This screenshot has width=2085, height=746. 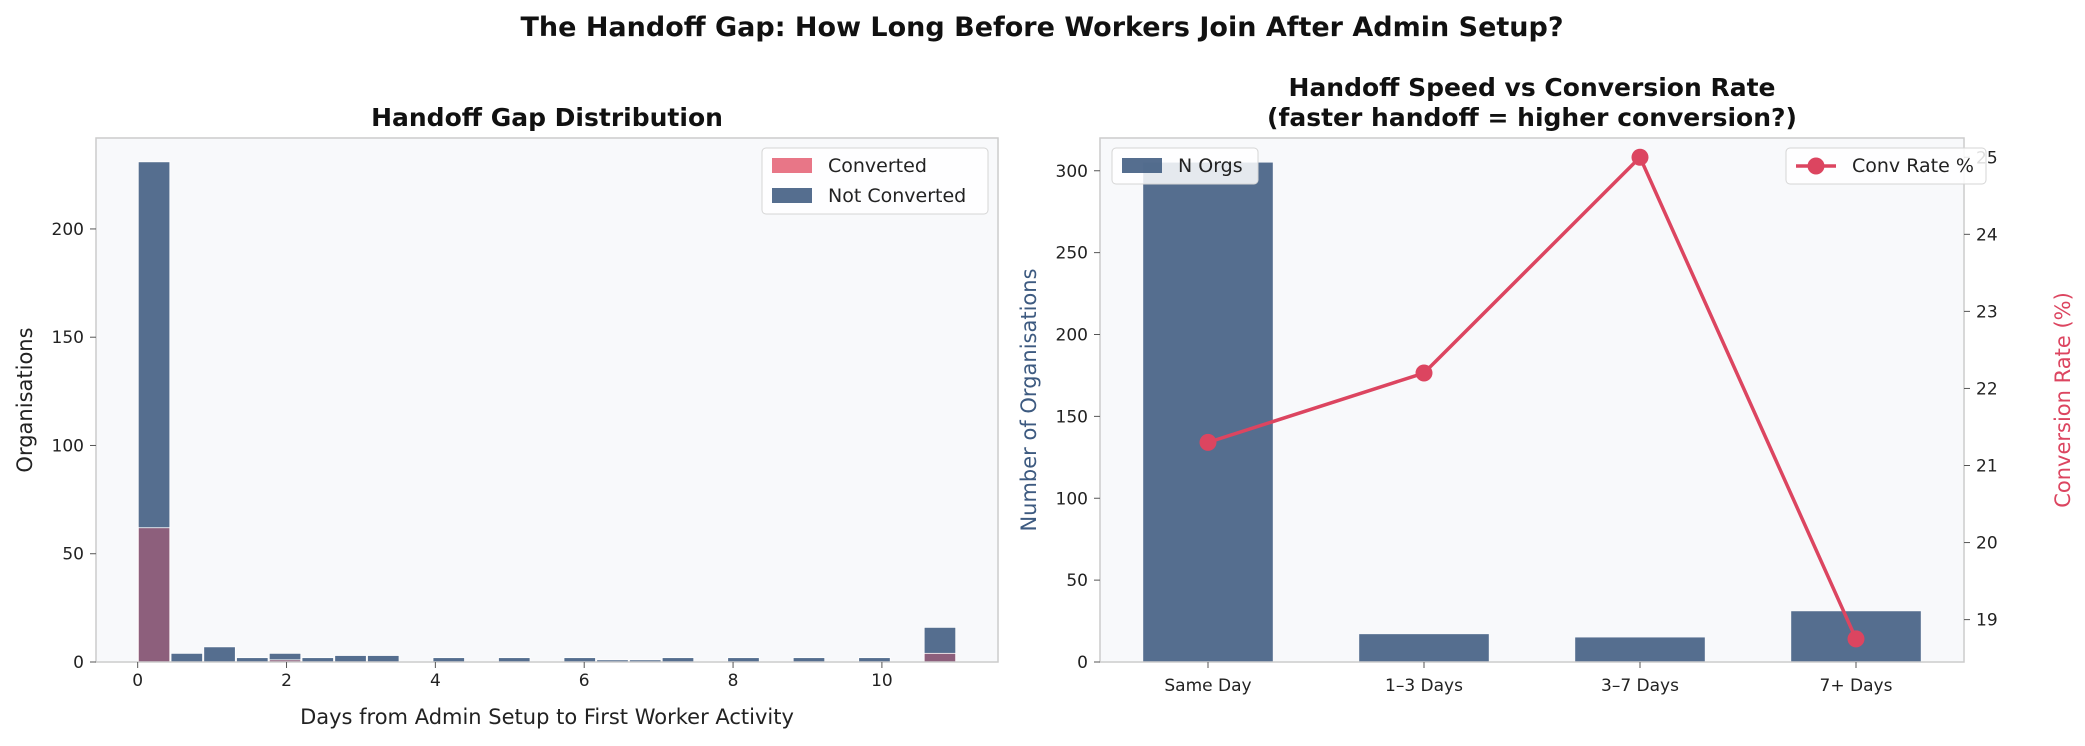 I want to click on legend-label-conv-rate: Conv Rate %, so click(x=1913, y=166).